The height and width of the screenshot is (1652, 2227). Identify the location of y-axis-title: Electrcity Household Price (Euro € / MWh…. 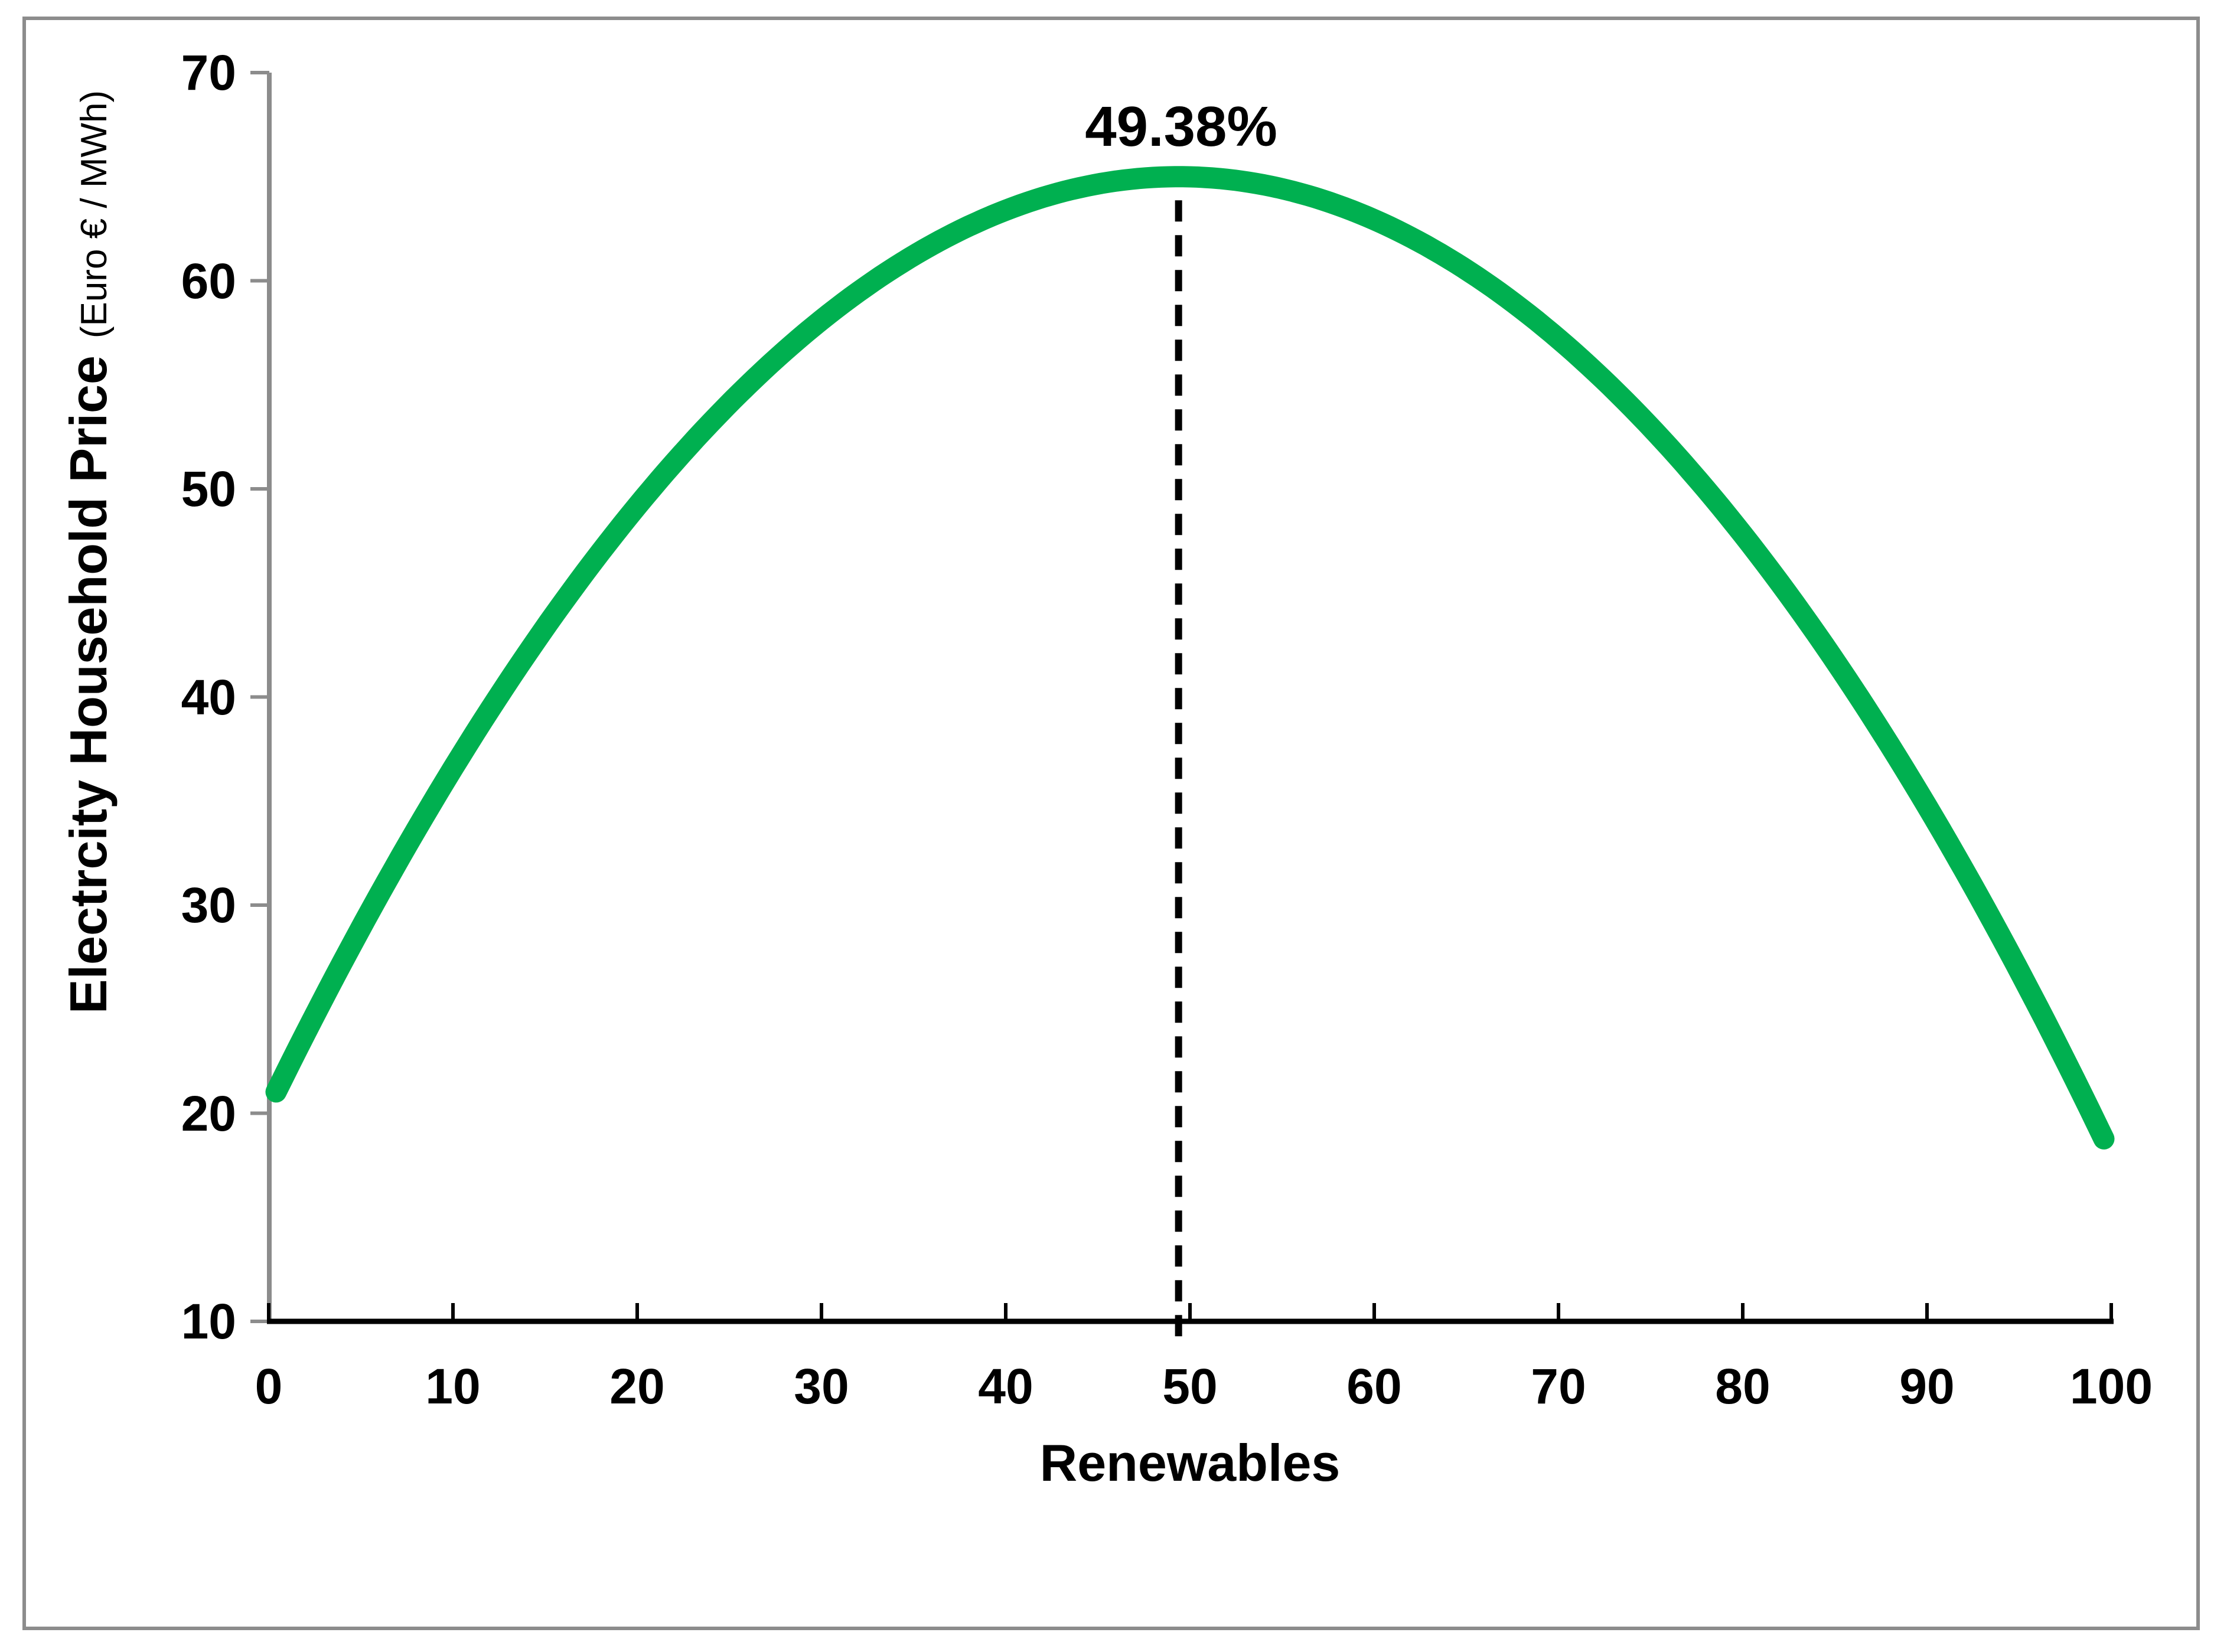
(88, 552).